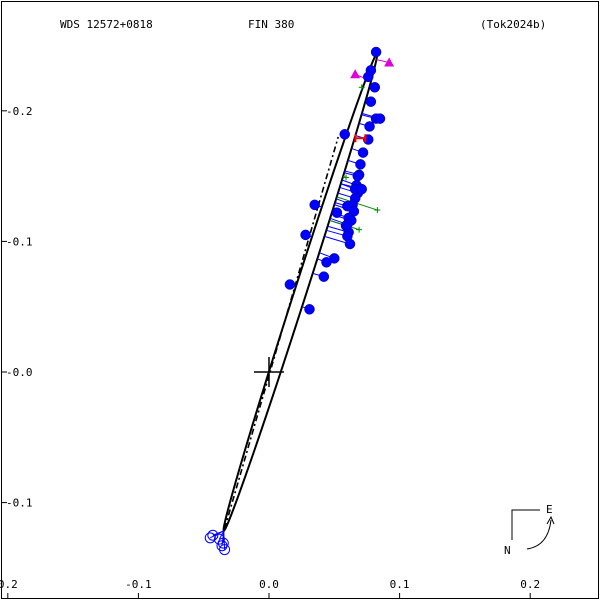  What do you see at coordinates (507, 550) in the screenshot?
I see `compass-north-label: N` at bounding box center [507, 550].